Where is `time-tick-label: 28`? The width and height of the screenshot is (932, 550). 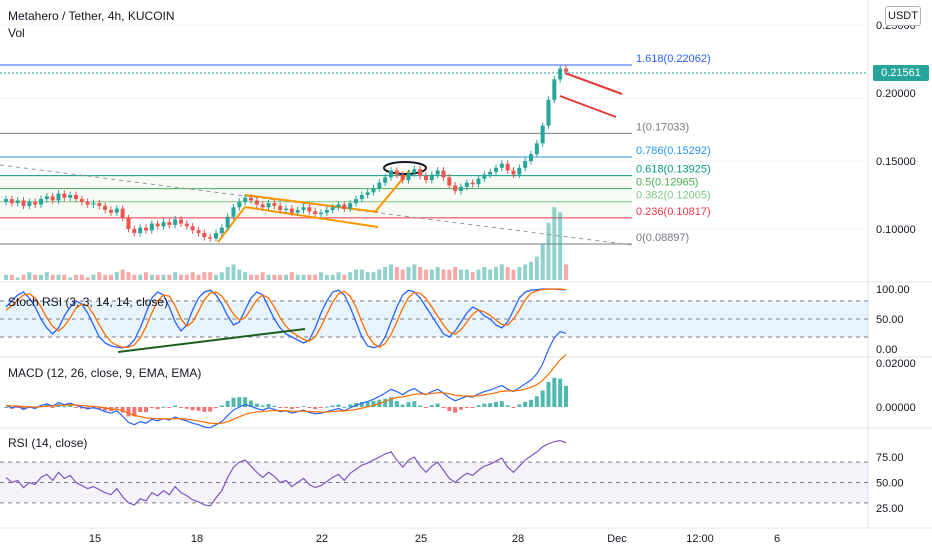
time-tick-label: 28 is located at coordinates (518, 539).